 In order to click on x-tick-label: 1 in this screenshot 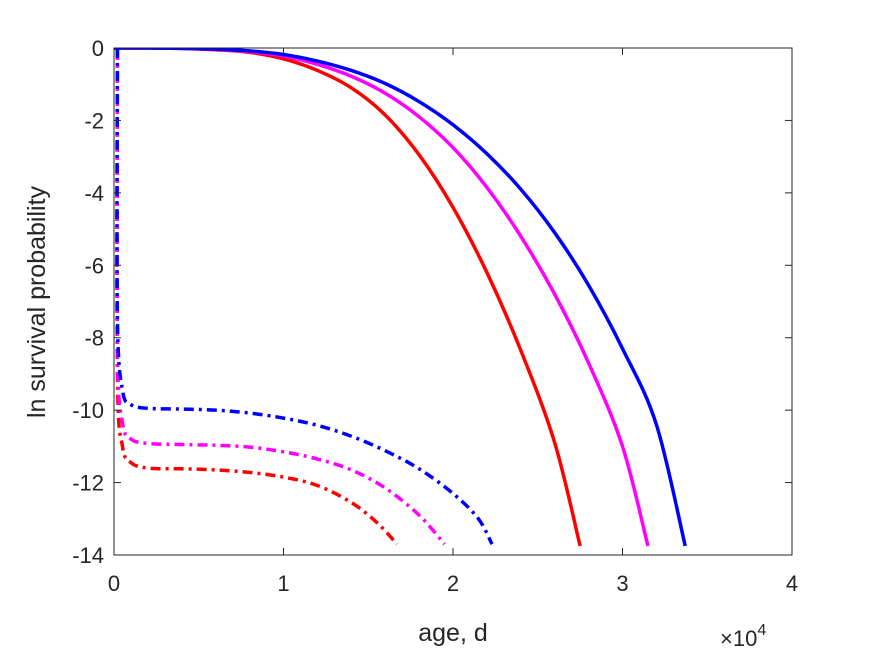, I will do `click(283, 583)`.